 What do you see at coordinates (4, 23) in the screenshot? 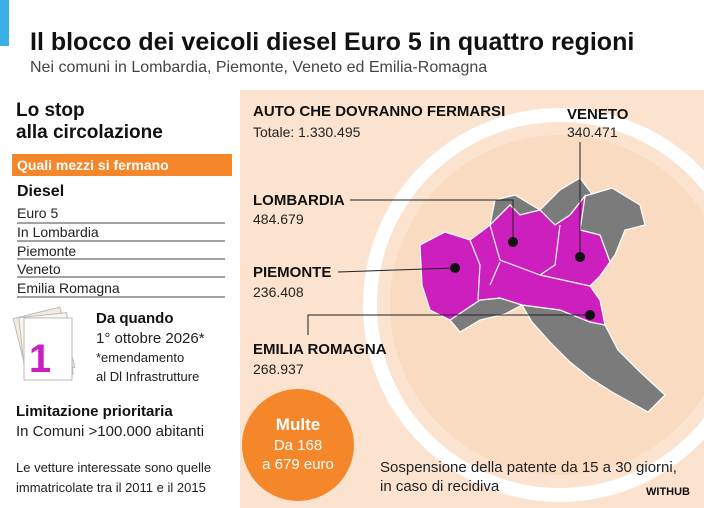
I see `accent-bar` at bounding box center [4, 23].